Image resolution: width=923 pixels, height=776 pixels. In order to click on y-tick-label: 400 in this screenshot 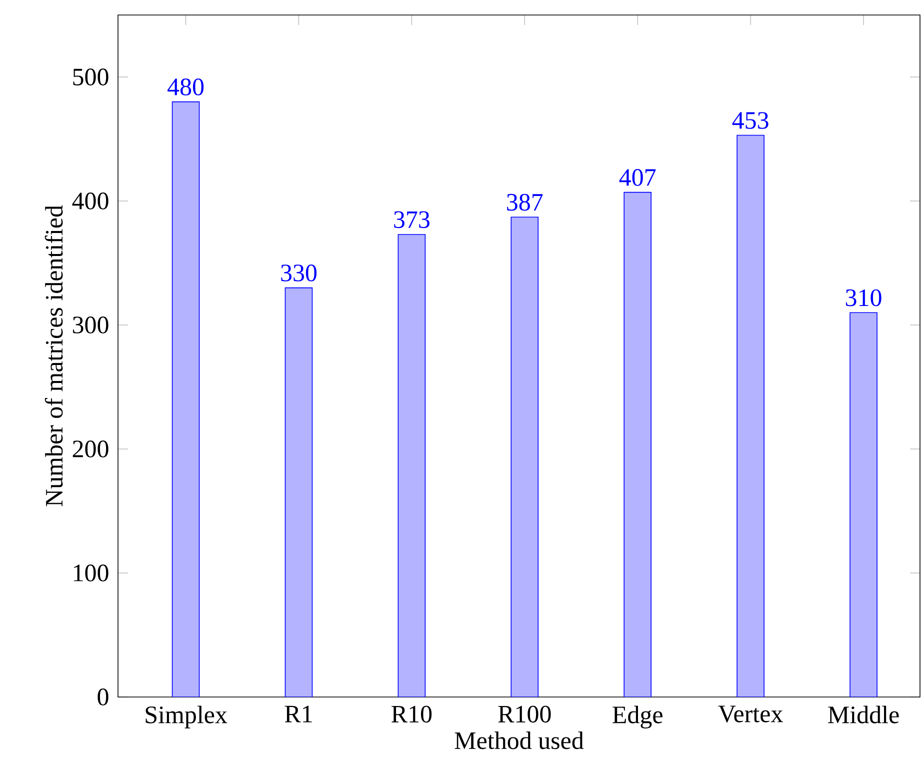, I will do `click(90, 201)`.